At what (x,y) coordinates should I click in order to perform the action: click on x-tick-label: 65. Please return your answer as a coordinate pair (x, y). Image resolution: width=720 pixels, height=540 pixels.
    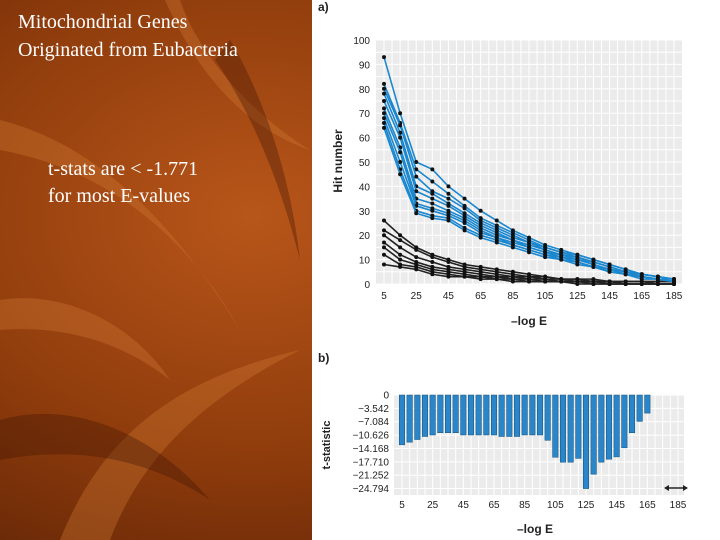
    Looking at the image, I should click on (481, 296).